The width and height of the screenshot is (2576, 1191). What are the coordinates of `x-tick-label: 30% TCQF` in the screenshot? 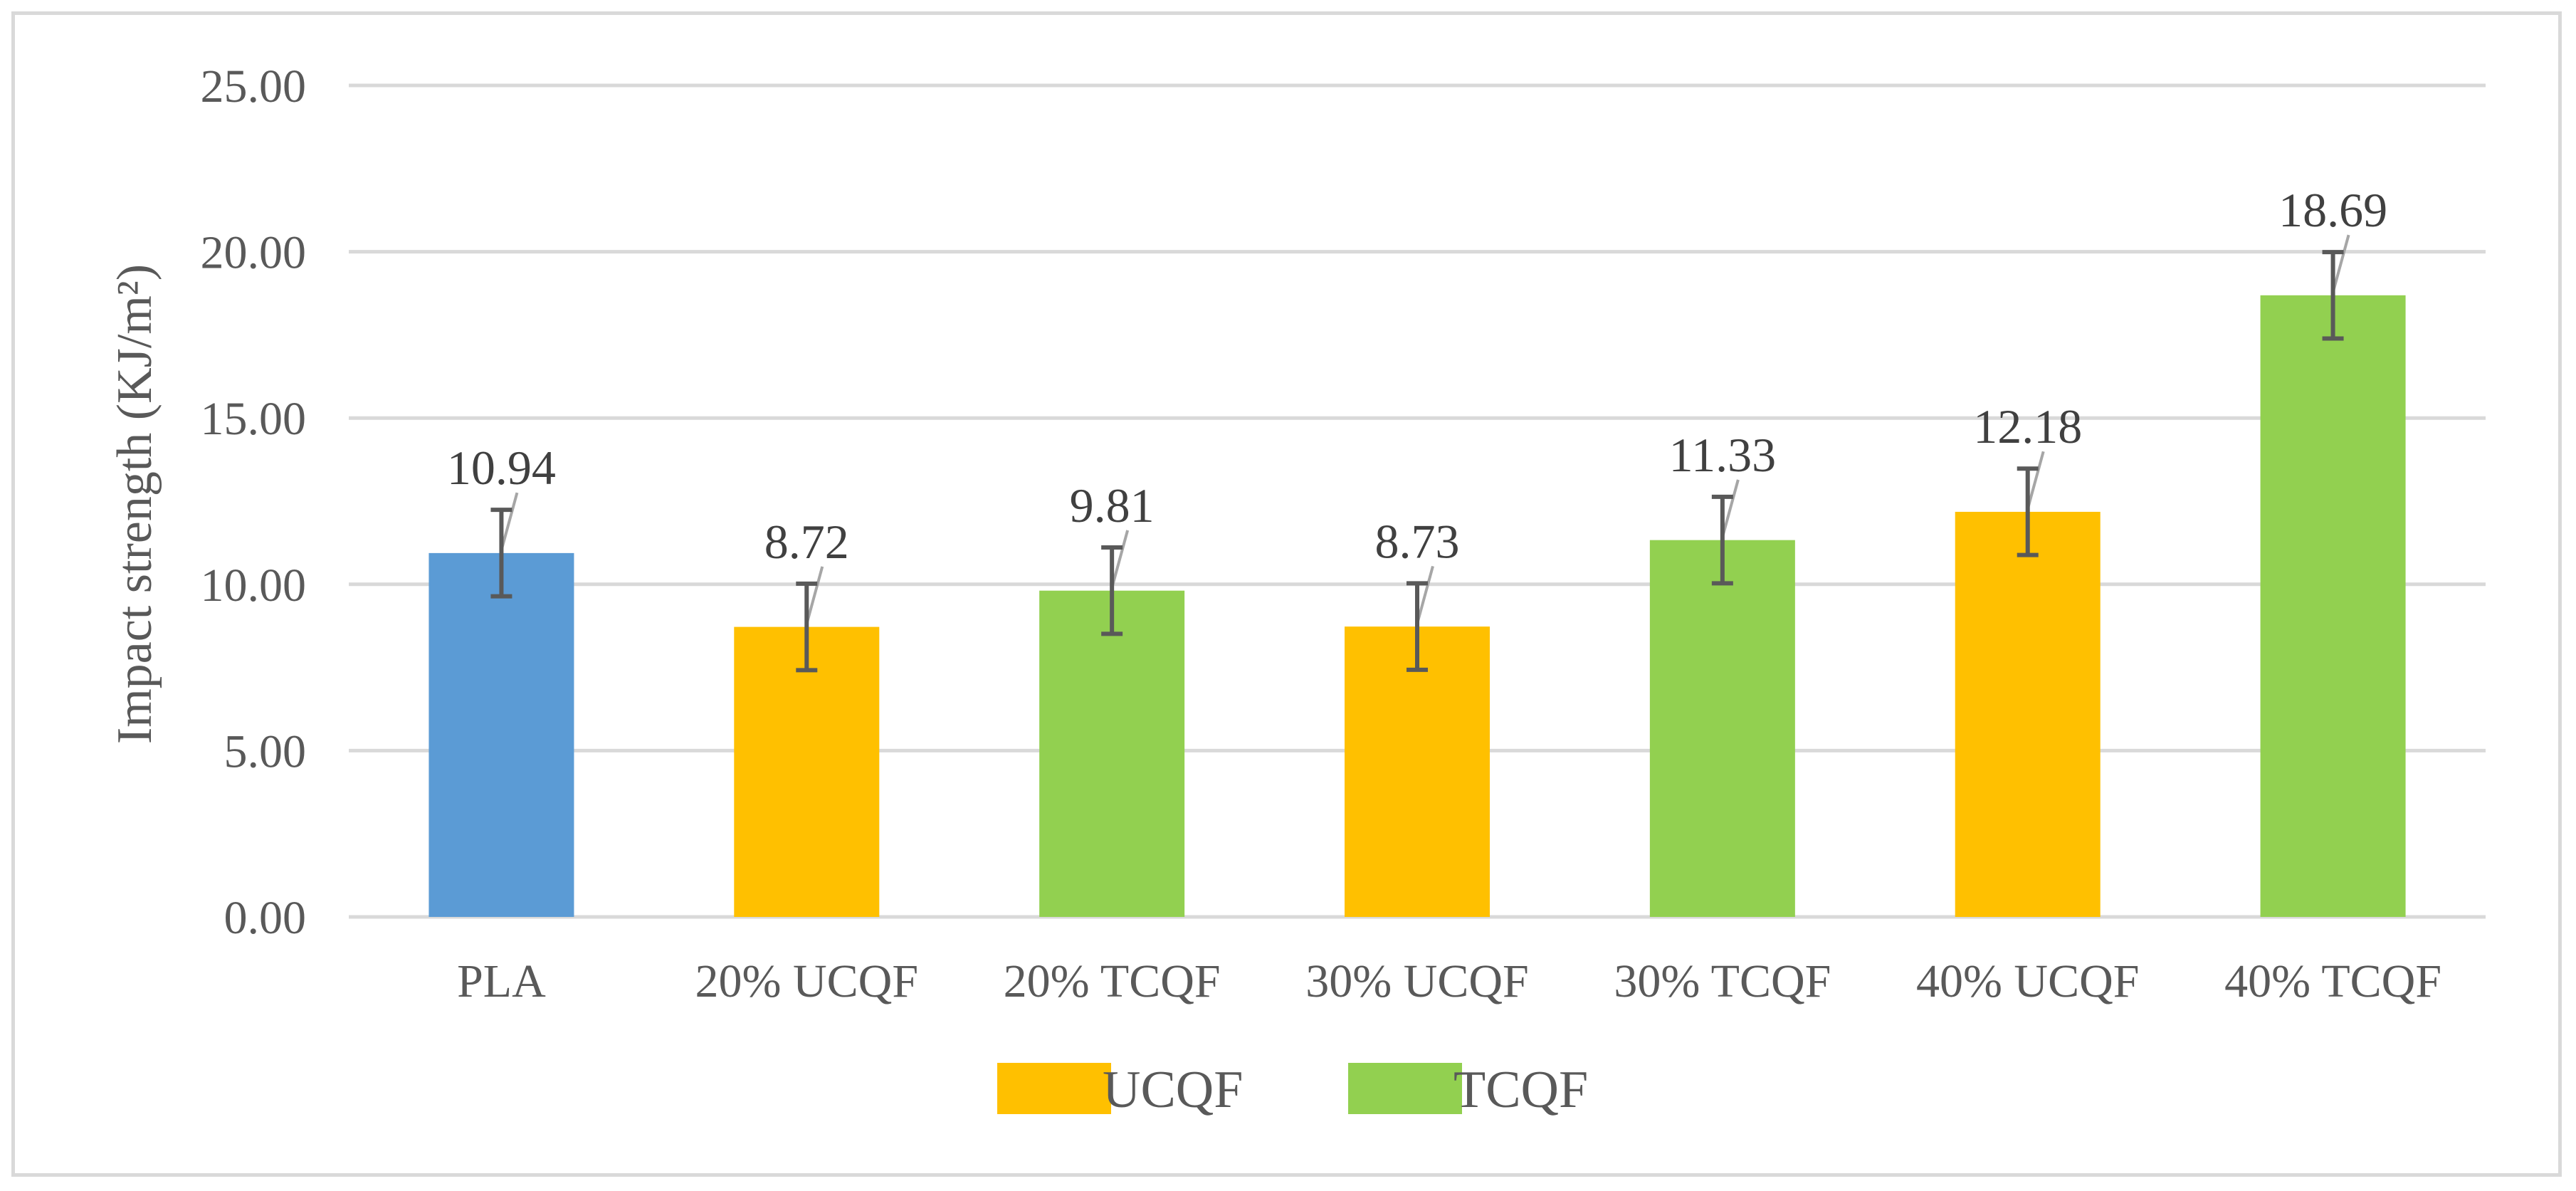 It's located at (1722, 981).